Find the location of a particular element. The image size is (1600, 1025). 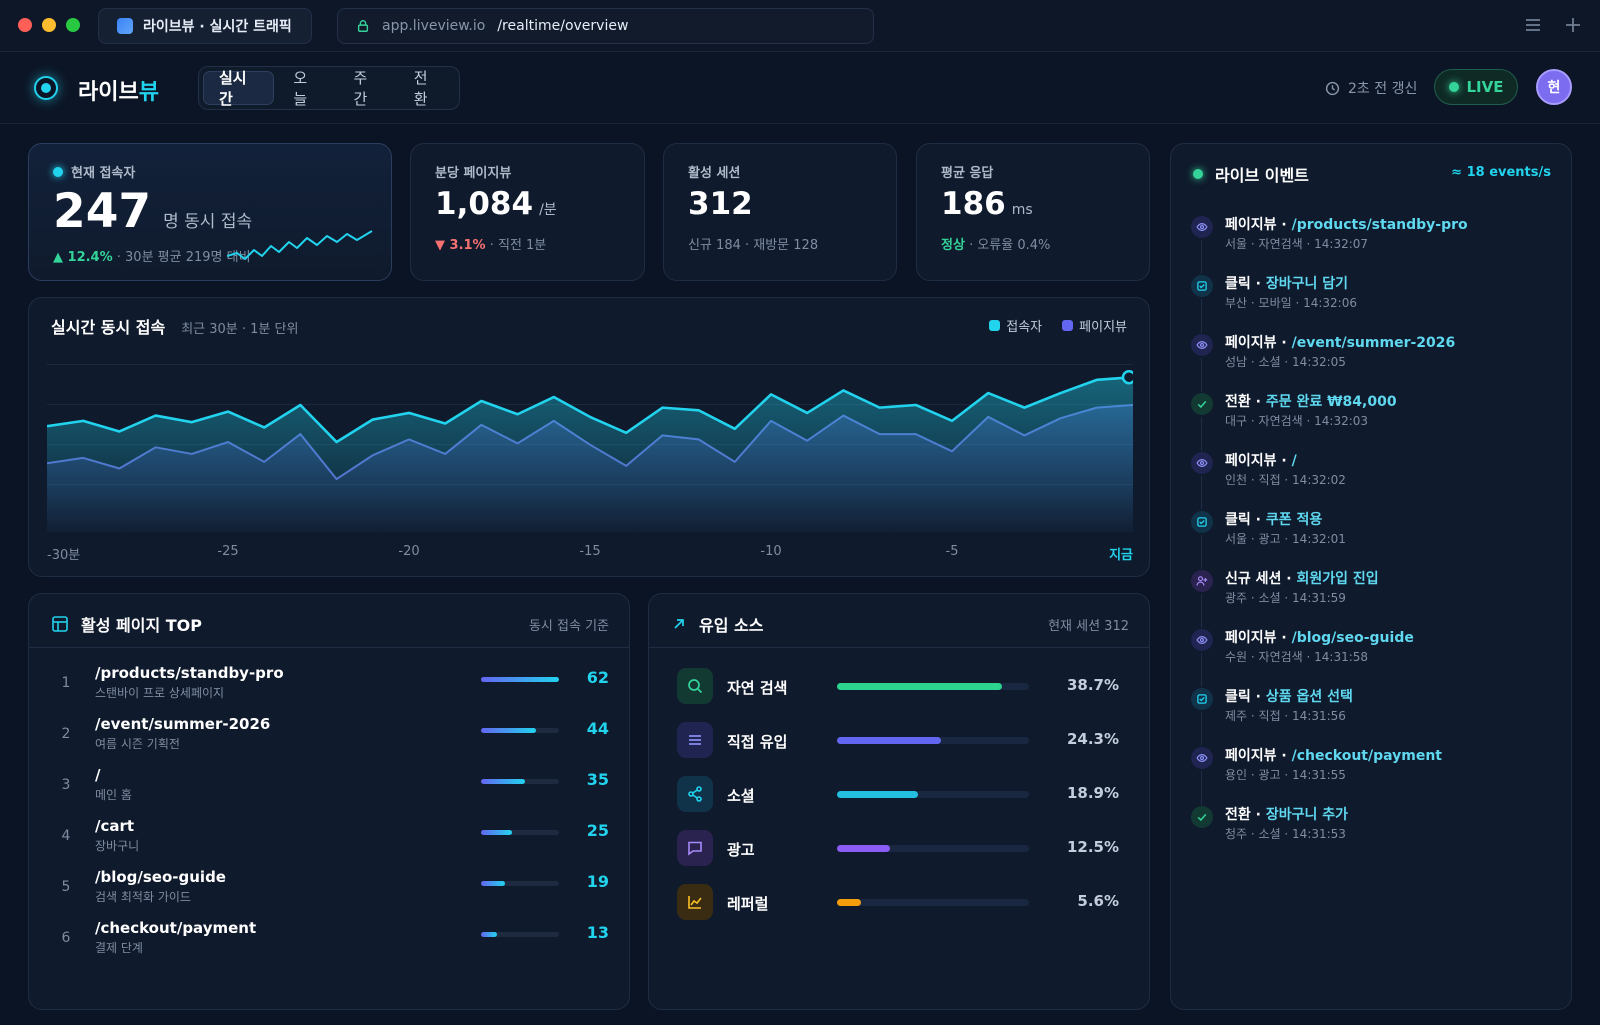

kpi-sessions-value: 312 is located at coordinates (720, 204).